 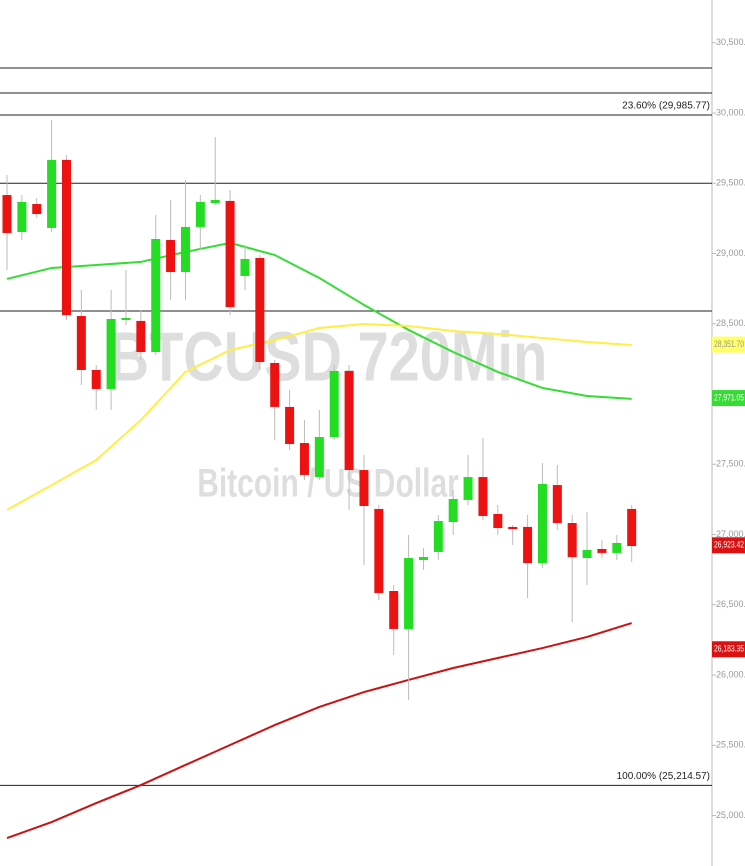 I want to click on fib-label: 23.60% (29,985.77), so click(x=666, y=106).